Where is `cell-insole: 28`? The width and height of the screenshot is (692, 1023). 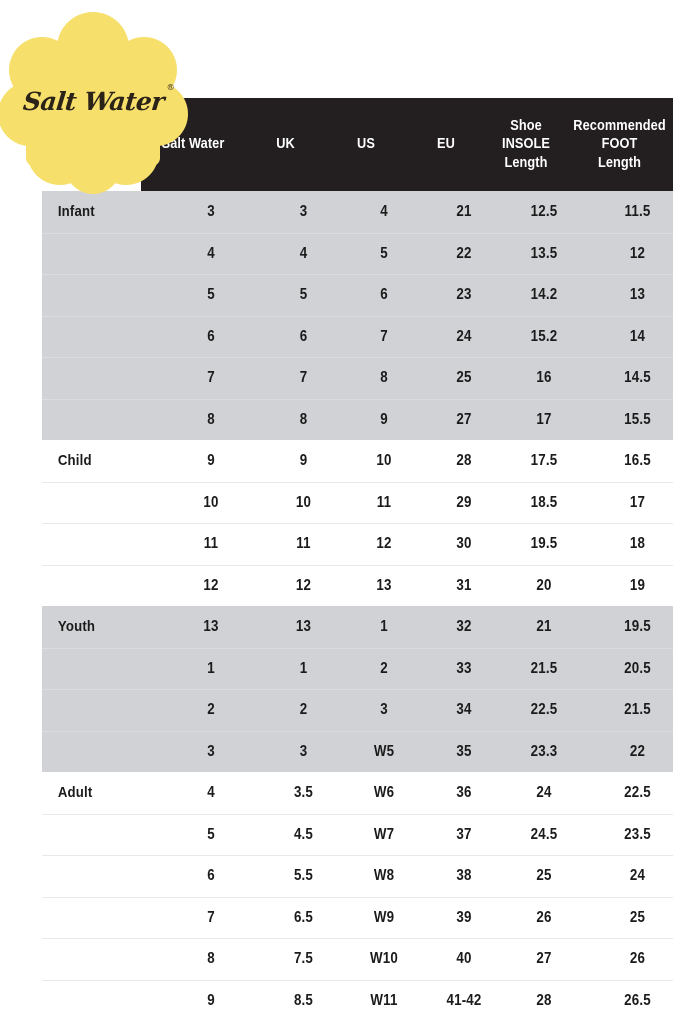 cell-insole: 28 is located at coordinates (544, 1000).